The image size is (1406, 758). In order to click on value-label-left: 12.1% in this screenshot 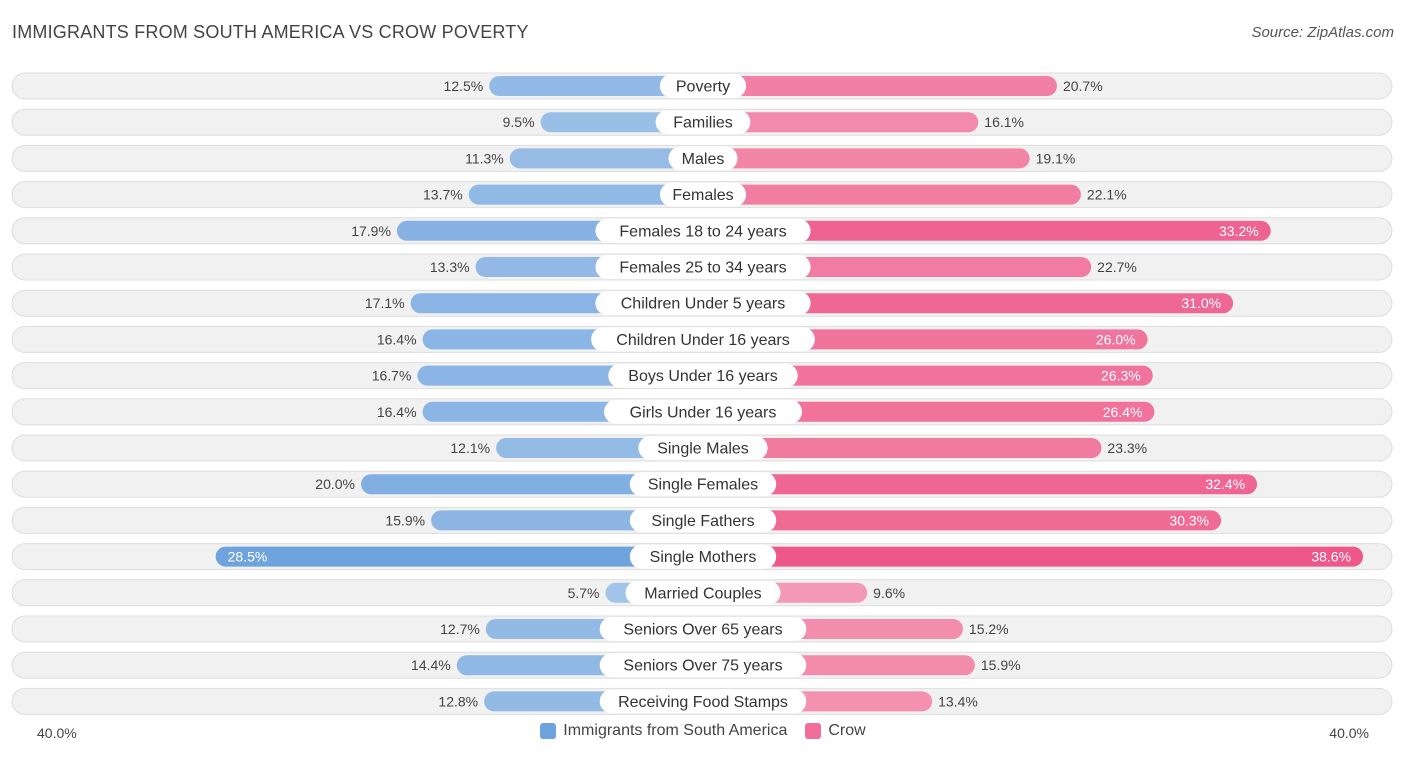, I will do `click(470, 448)`.